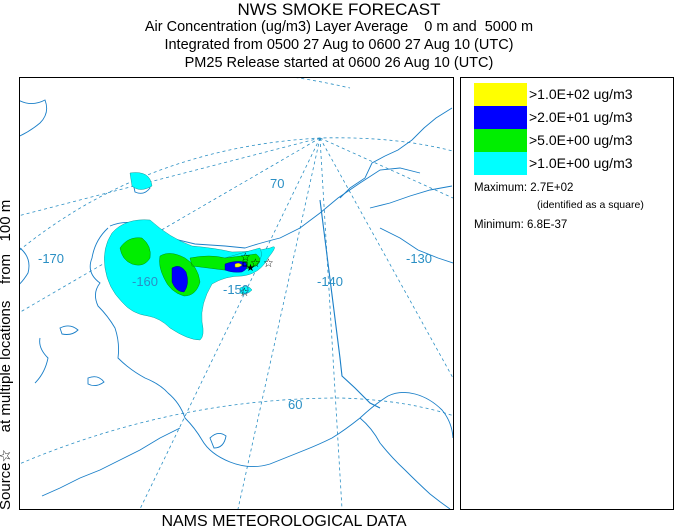  What do you see at coordinates (96, 381) in the screenshot?
I see `island-nunivak` at bounding box center [96, 381].